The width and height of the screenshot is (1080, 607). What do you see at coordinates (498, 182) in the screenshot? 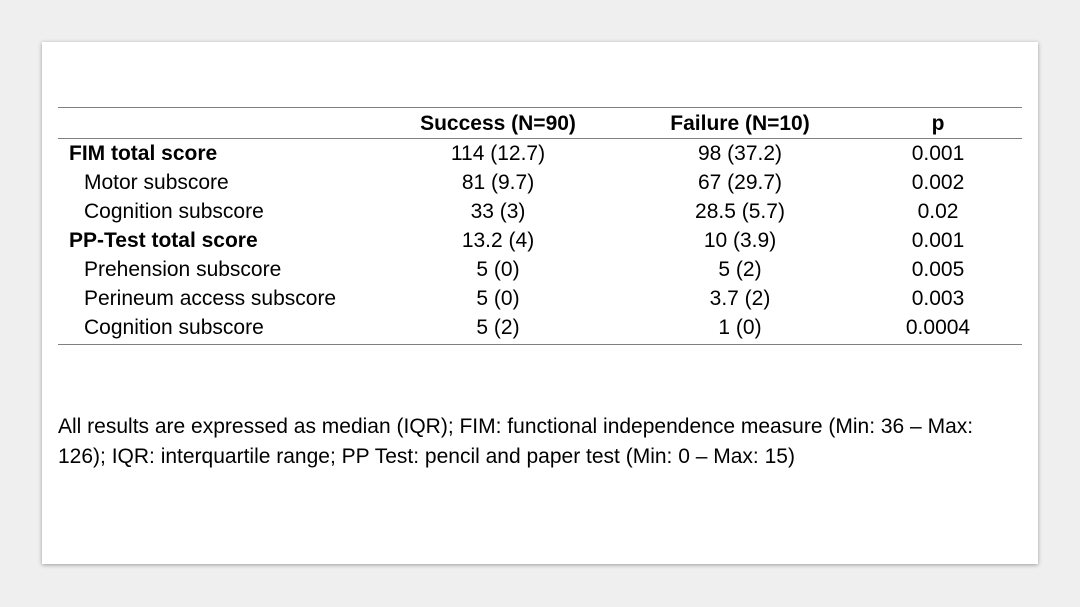
I see `success-cell: 81 (9.7)` at bounding box center [498, 182].